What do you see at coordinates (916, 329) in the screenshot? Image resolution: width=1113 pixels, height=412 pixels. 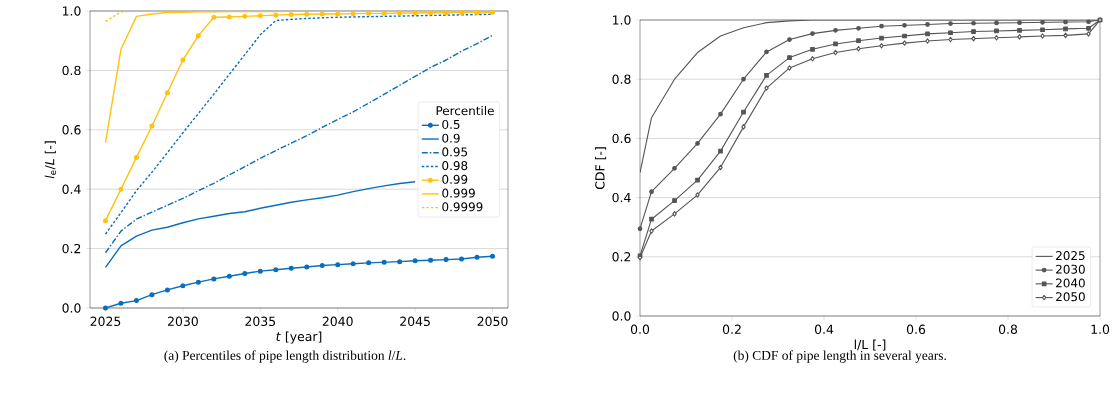 I see `x-tick-label: 0.6` at bounding box center [916, 329].